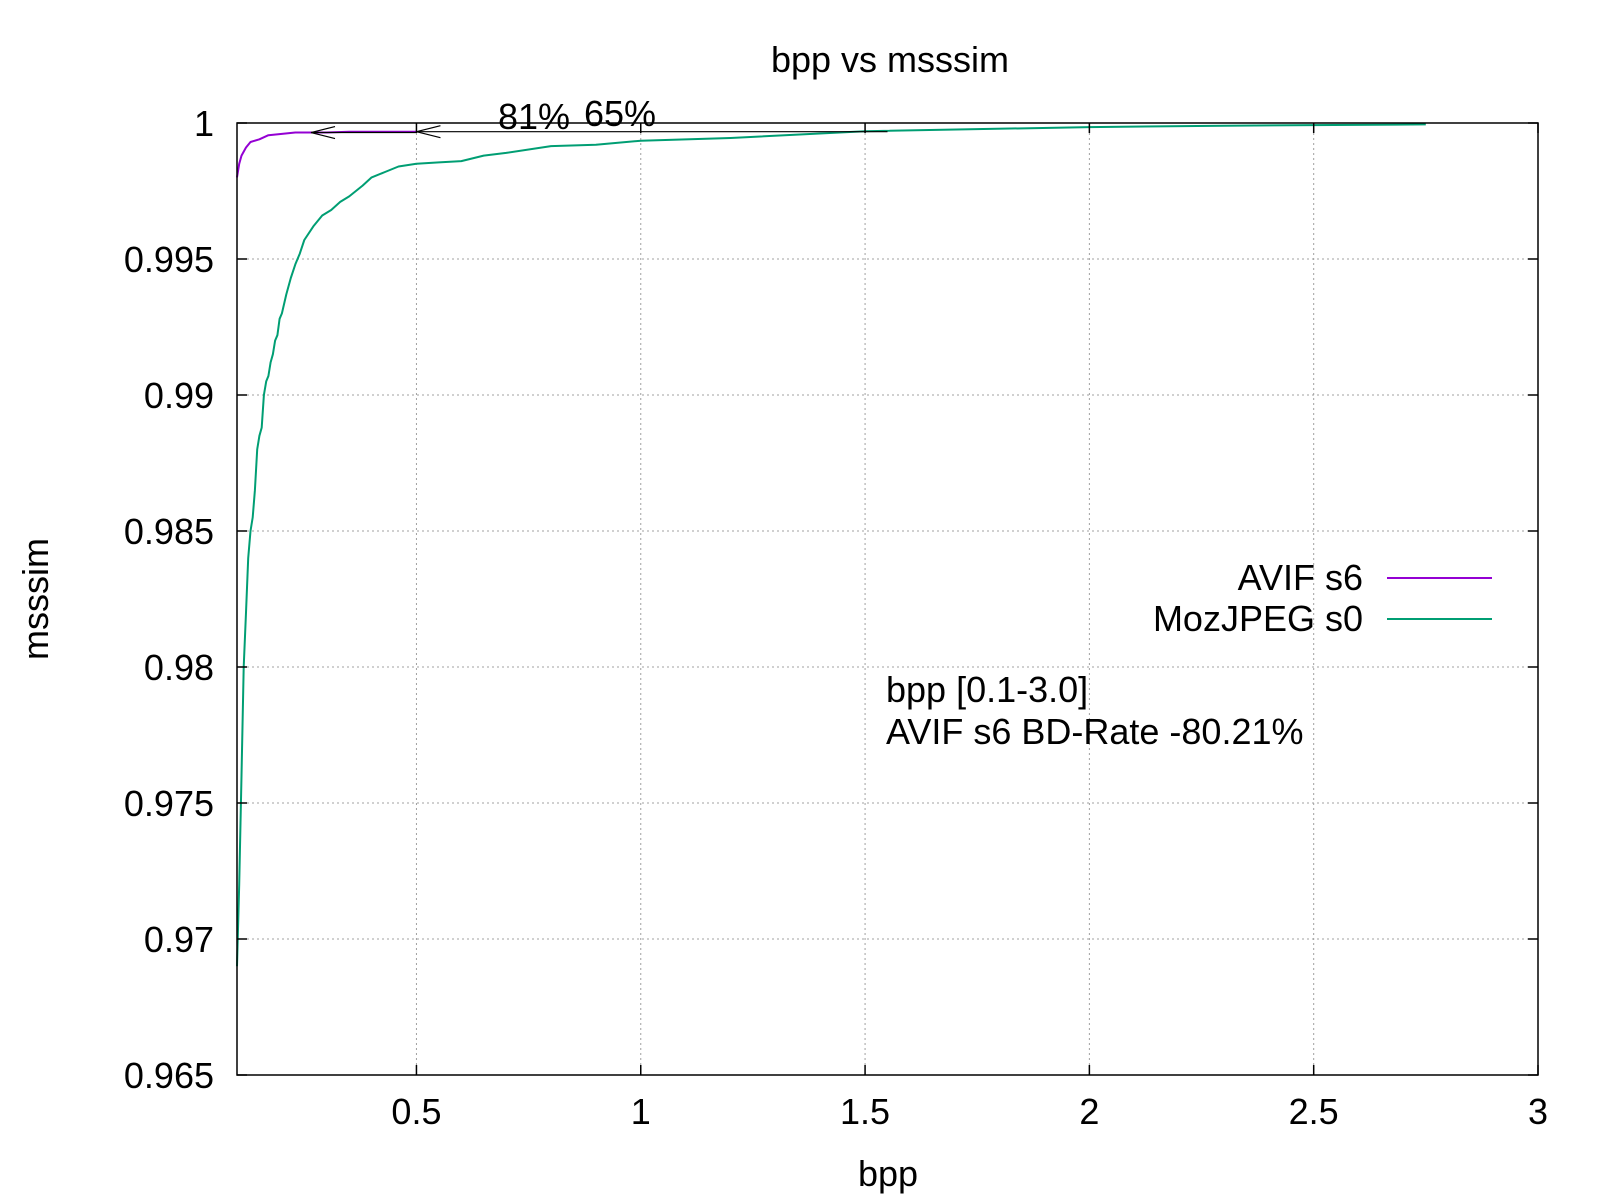 The image size is (1600, 1200). What do you see at coordinates (1258, 618) in the screenshot?
I see `legend-label-mozjpeg: MozJPEG s0` at bounding box center [1258, 618].